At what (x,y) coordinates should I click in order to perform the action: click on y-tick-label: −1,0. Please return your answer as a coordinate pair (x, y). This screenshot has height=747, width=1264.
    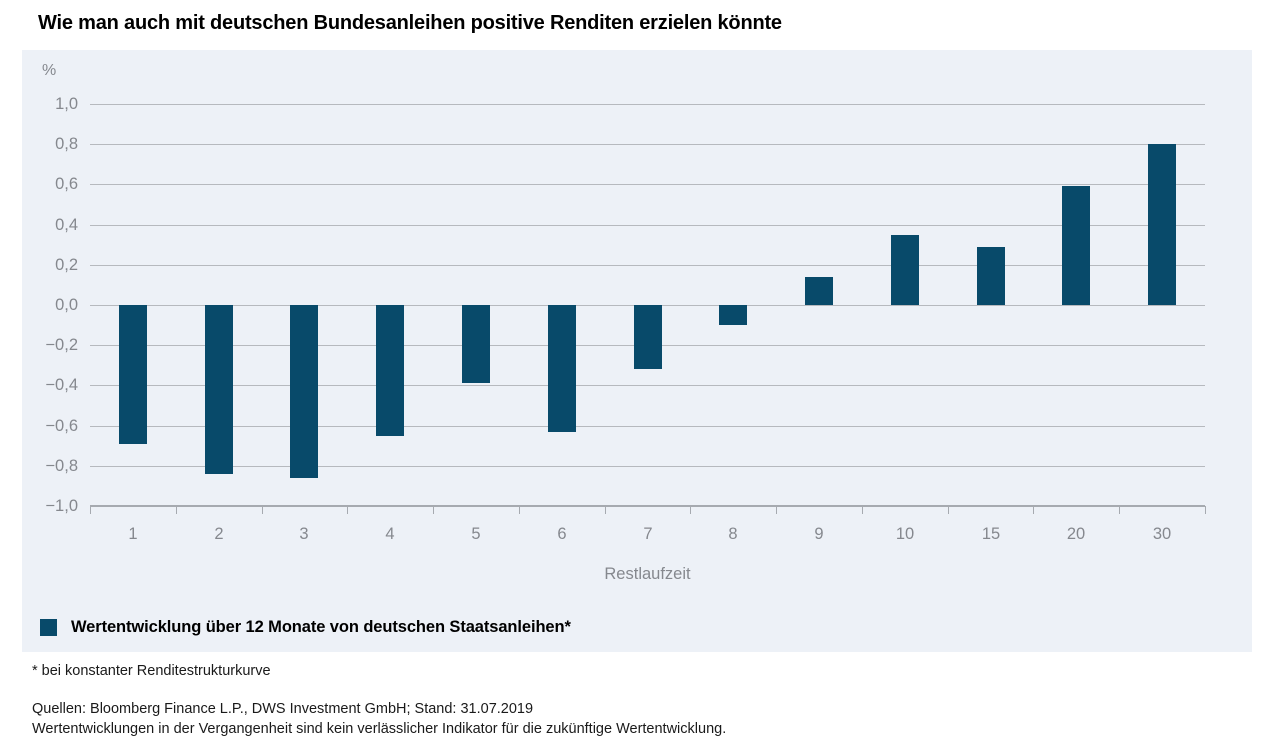
    Looking at the image, I should click on (61, 506).